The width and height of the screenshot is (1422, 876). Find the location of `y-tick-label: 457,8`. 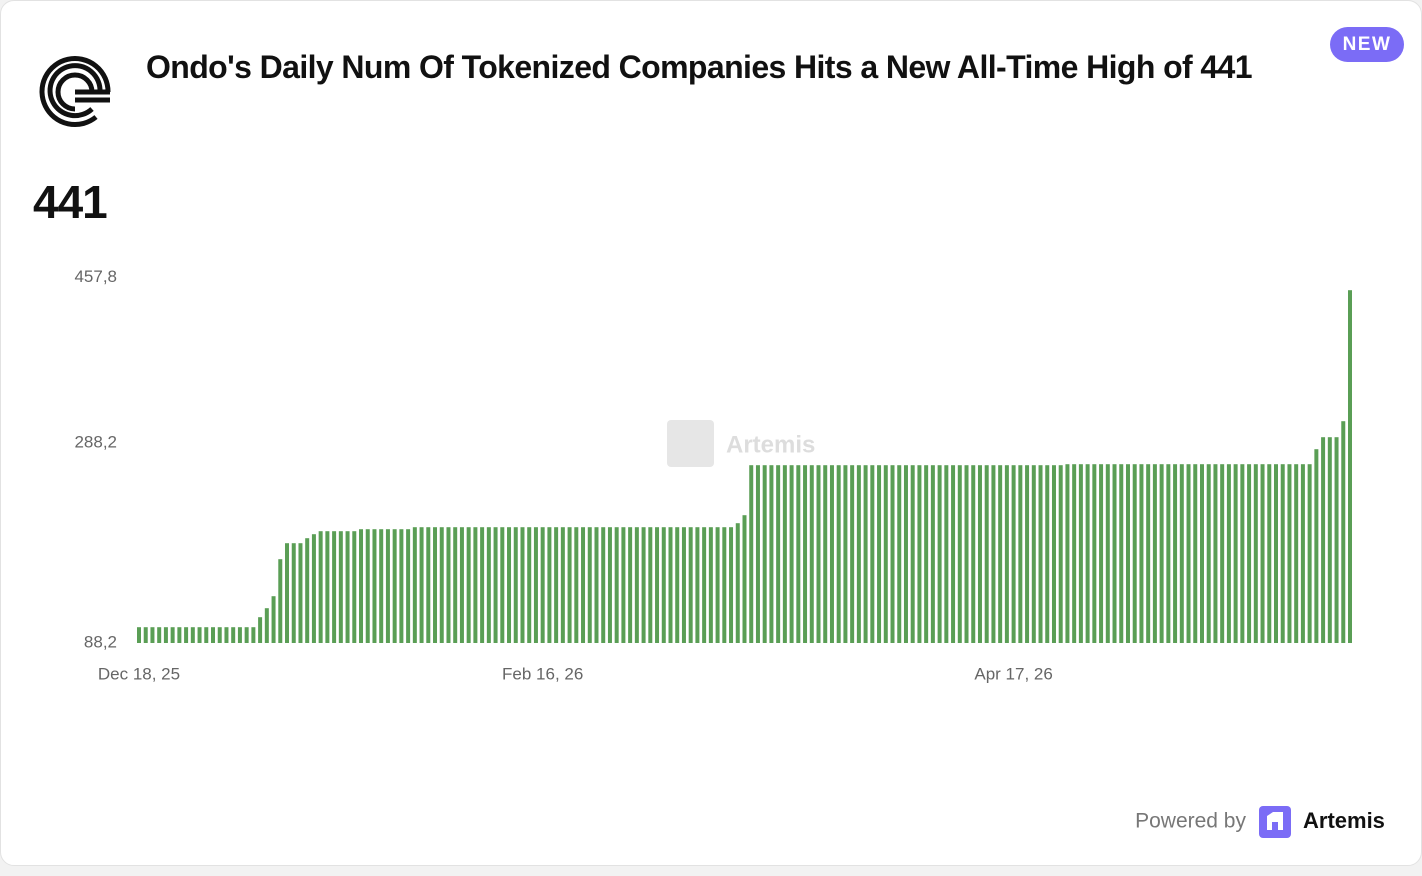

y-tick-label: 457,8 is located at coordinates (95, 276).